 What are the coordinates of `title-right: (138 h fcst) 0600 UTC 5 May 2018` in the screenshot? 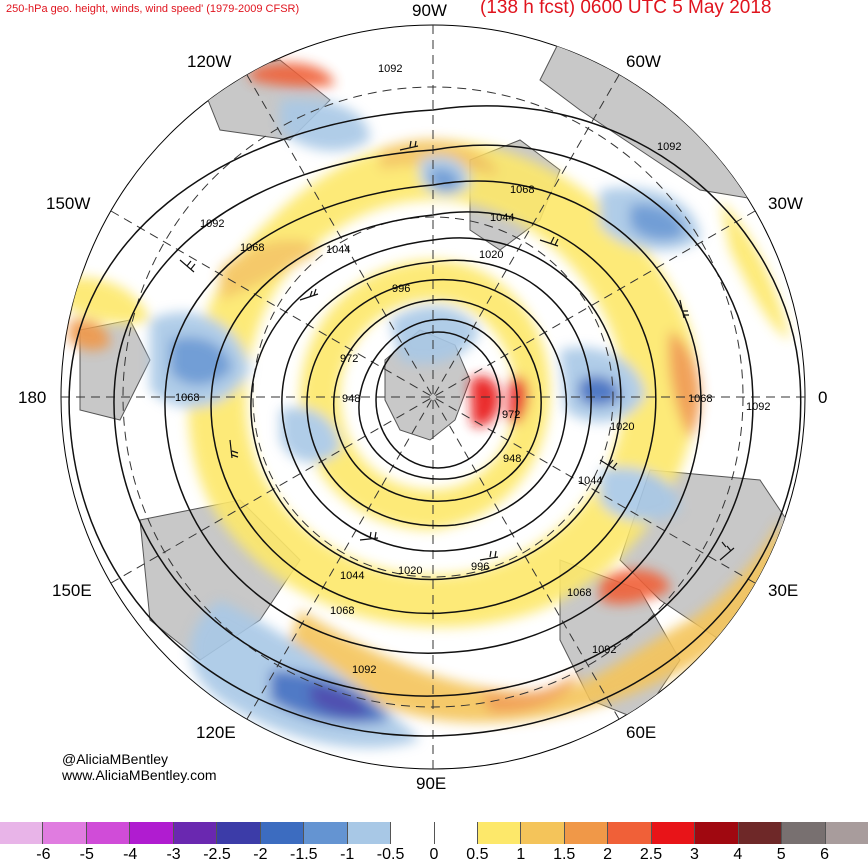 It's located at (626, 9).